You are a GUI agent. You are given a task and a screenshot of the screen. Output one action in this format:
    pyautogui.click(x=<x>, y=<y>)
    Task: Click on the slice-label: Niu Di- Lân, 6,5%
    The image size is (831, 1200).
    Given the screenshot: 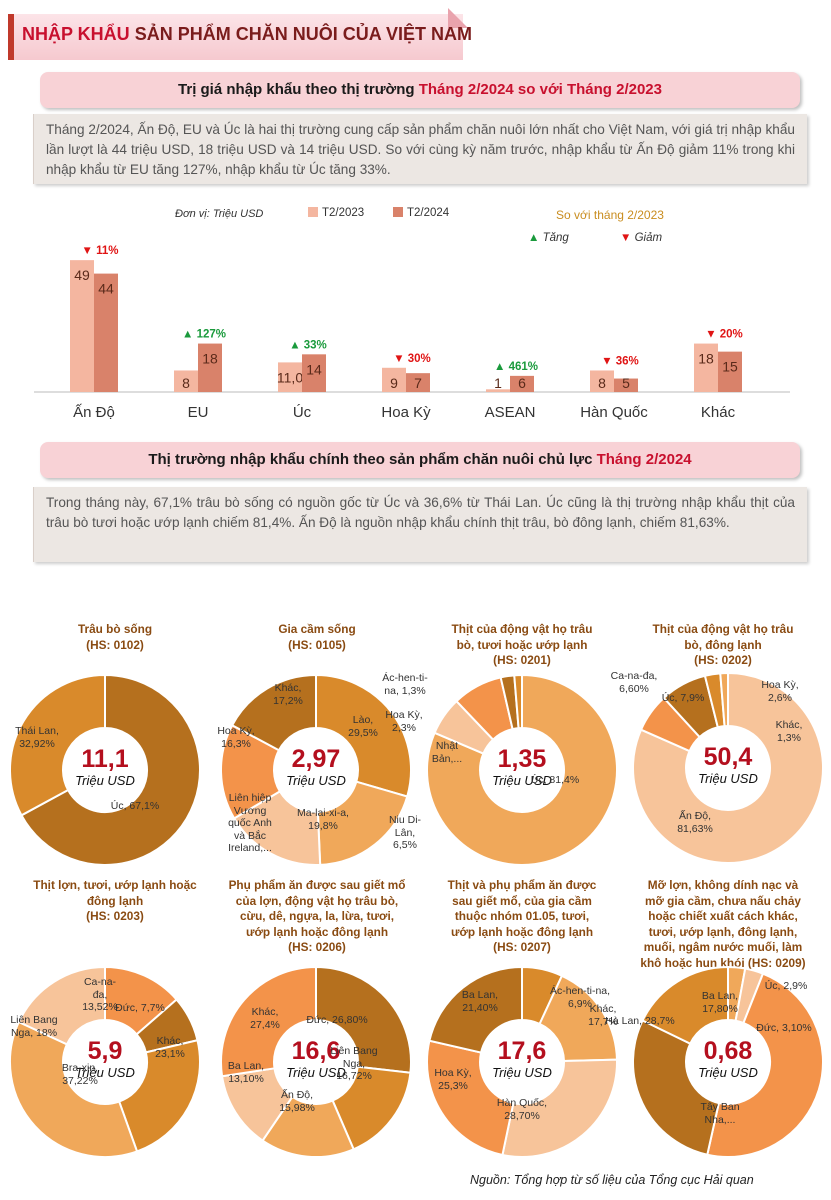 What is the action you would take?
    pyautogui.click(x=405, y=832)
    